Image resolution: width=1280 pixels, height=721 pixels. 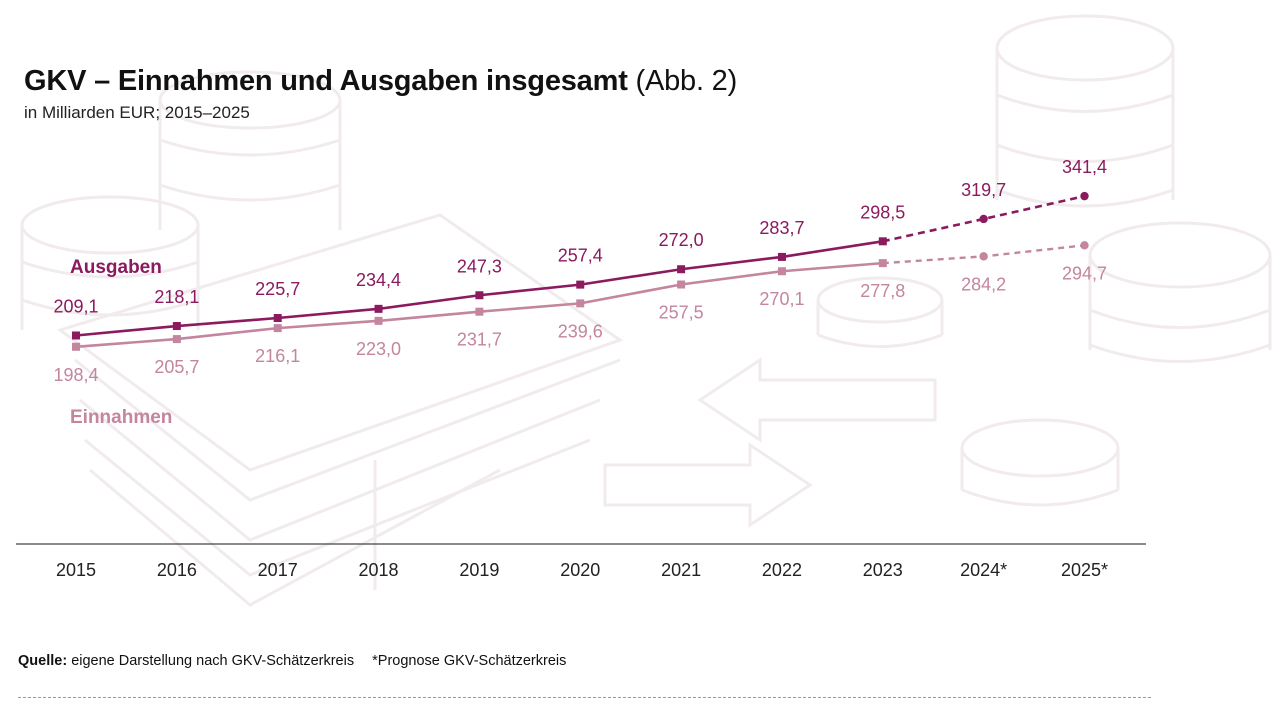 What do you see at coordinates (43, 661) in the screenshot?
I see `source-label: Quelle:` at bounding box center [43, 661].